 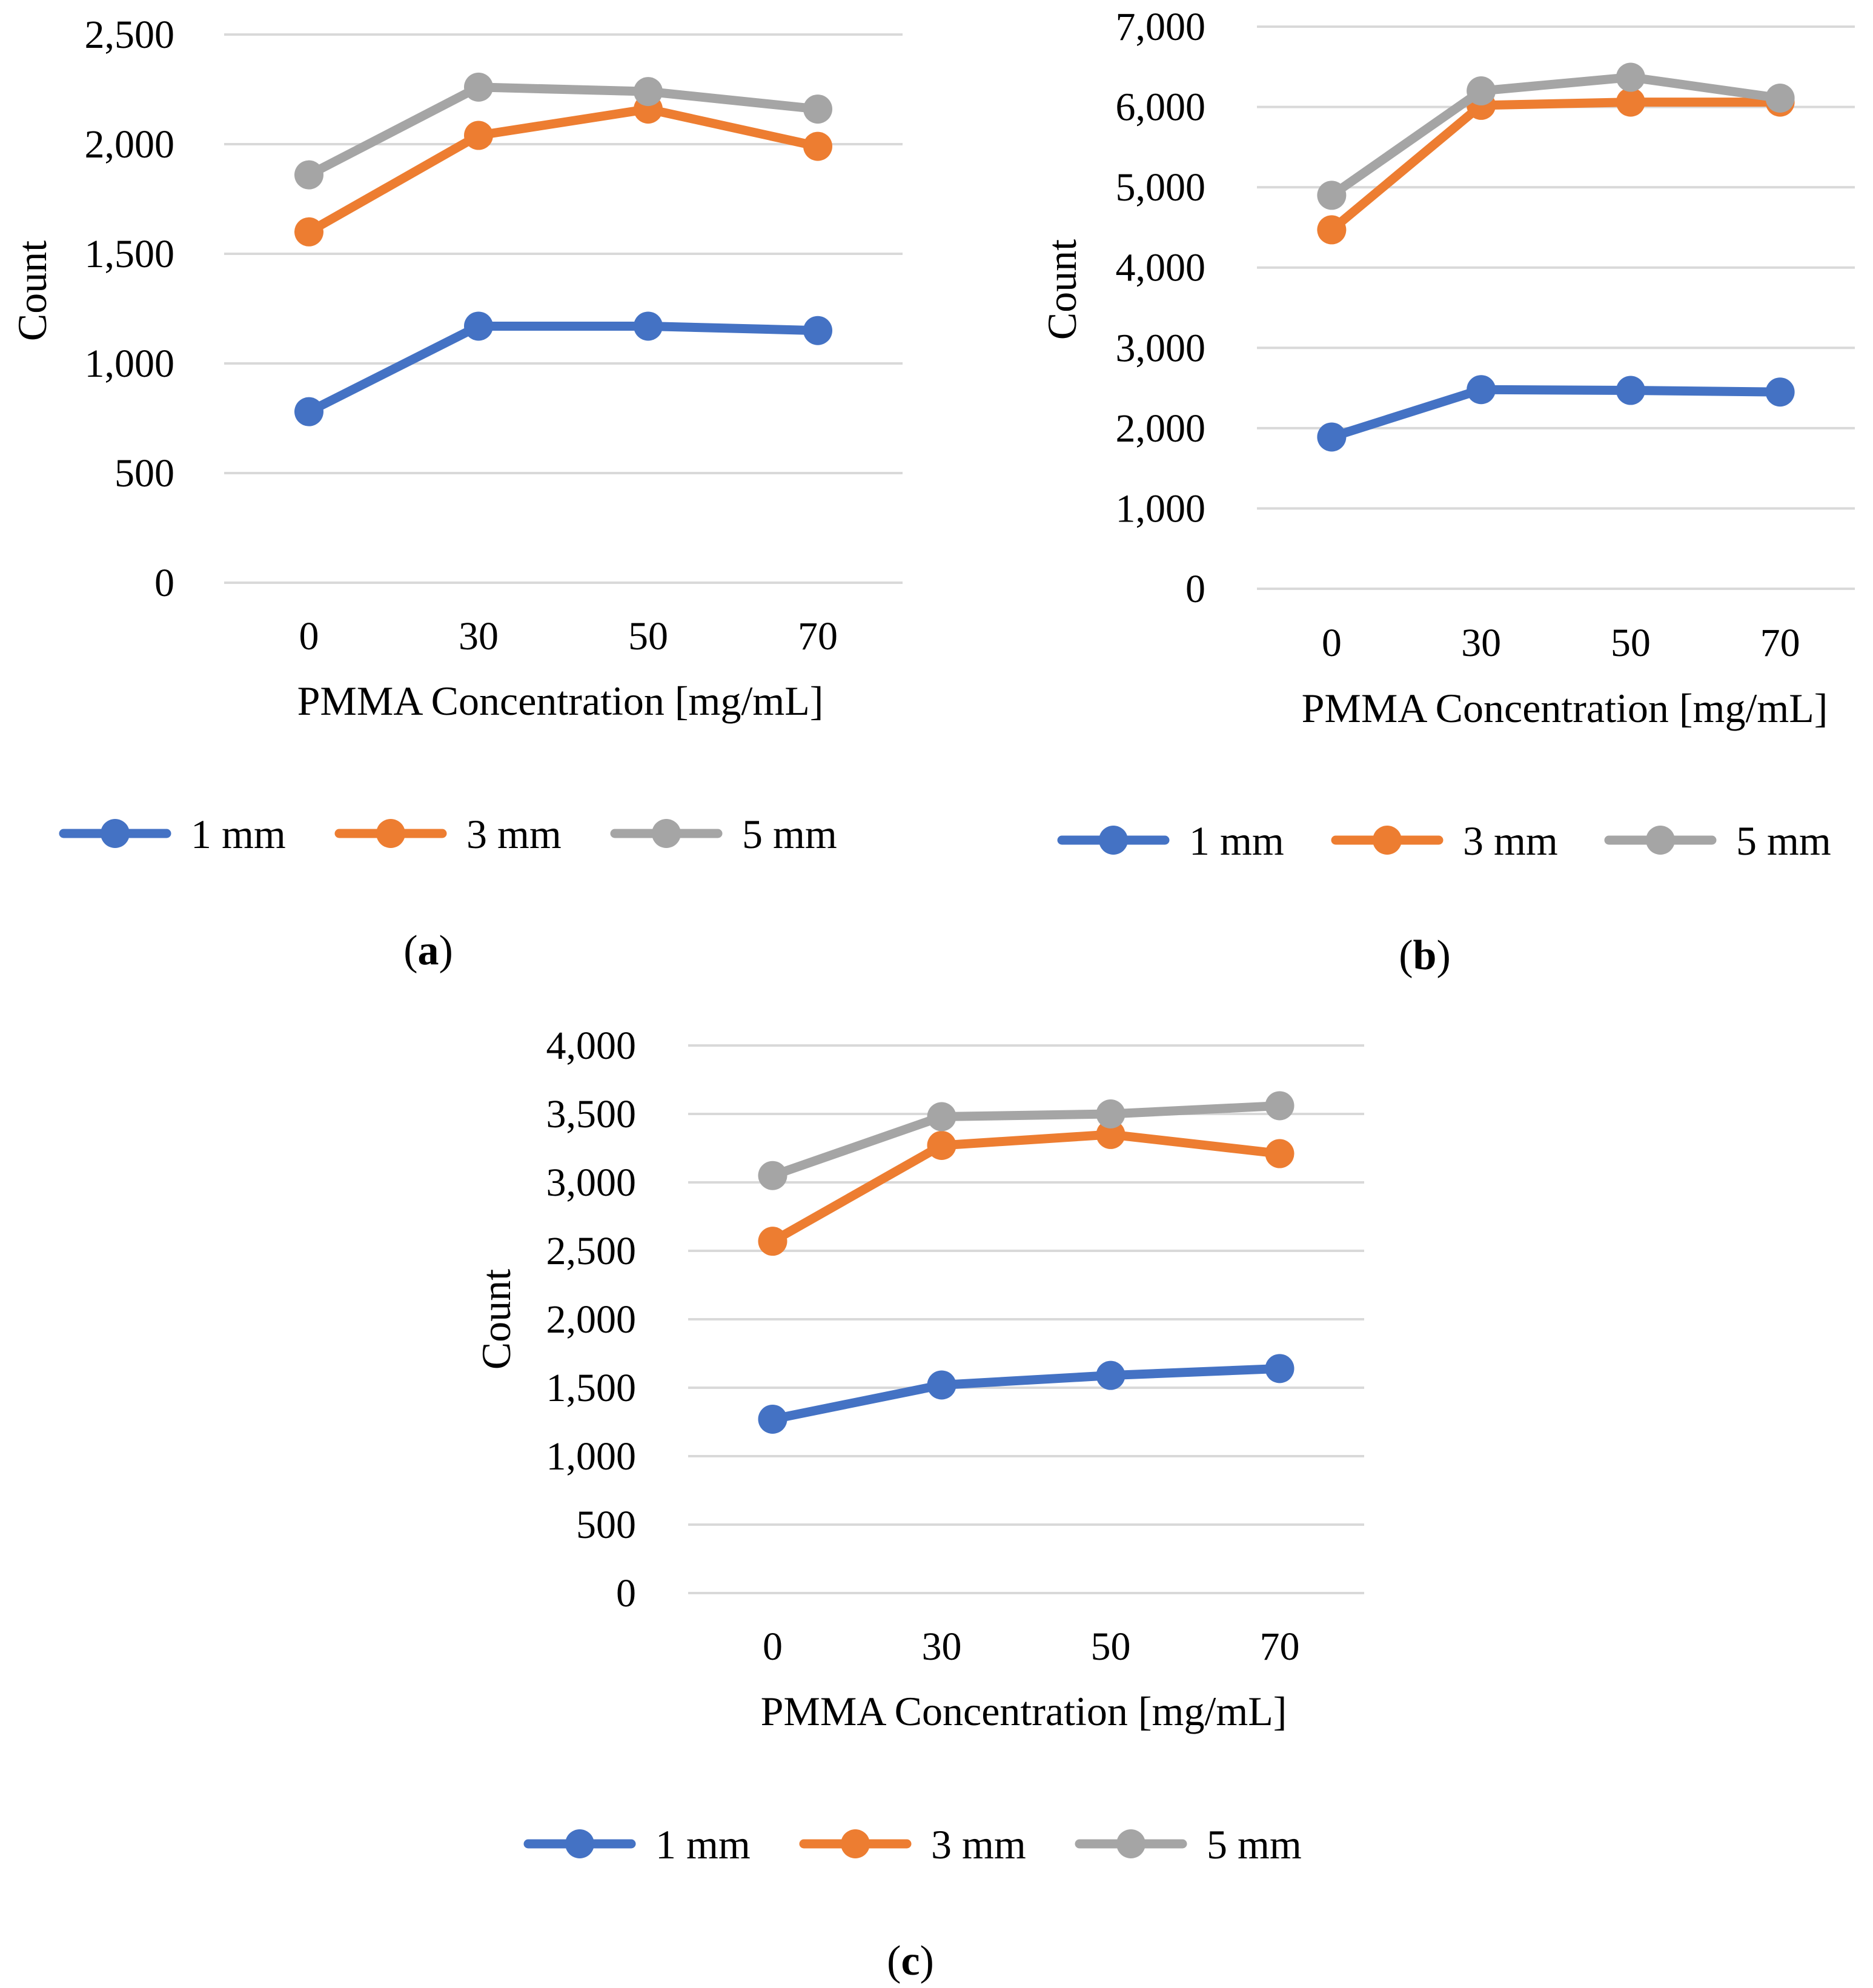 I want to click on panel-paren: (, so click(x=894, y=1961).